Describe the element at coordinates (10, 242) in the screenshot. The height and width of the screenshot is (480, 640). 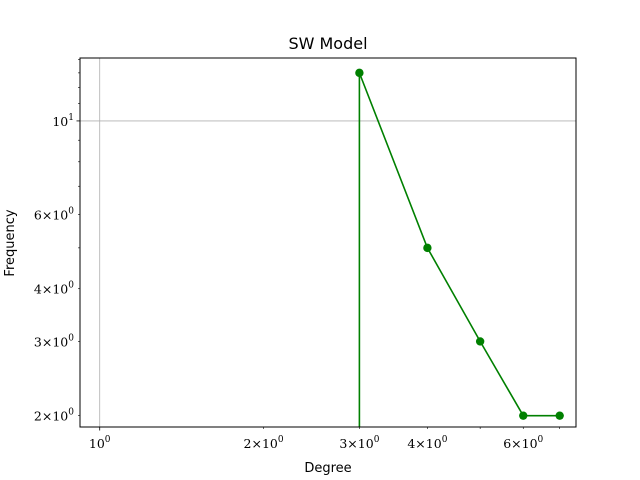
I see `y-axis-label: Frequency` at that location.